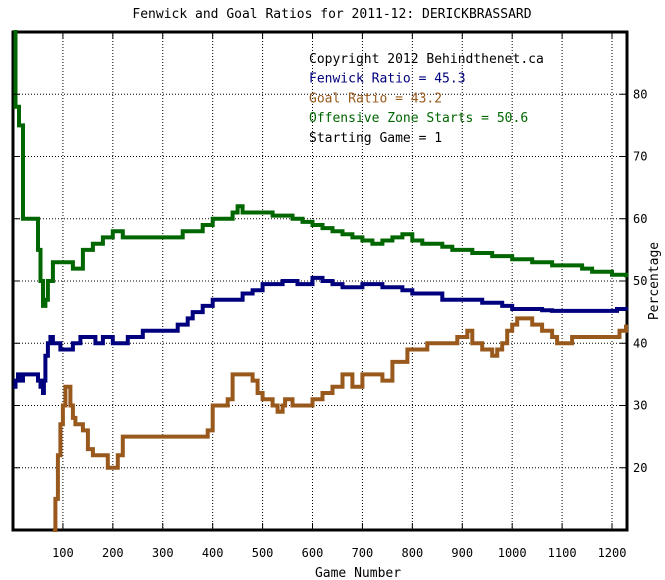  Describe the element at coordinates (640, 468) in the screenshot. I see `y-tick-label: 20` at that location.